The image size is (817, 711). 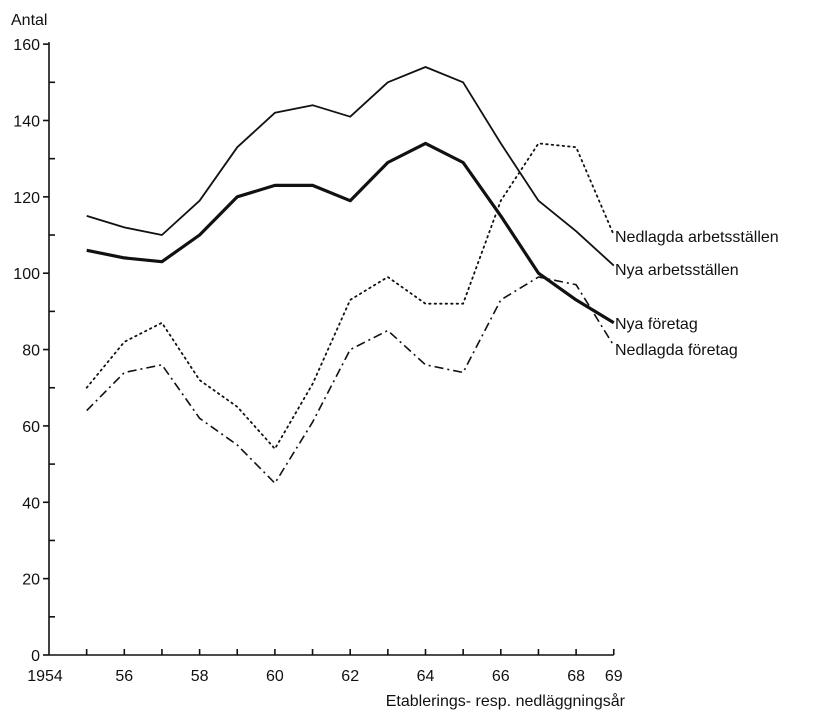 I want to click on y-tick-label: 140, so click(x=26, y=121).